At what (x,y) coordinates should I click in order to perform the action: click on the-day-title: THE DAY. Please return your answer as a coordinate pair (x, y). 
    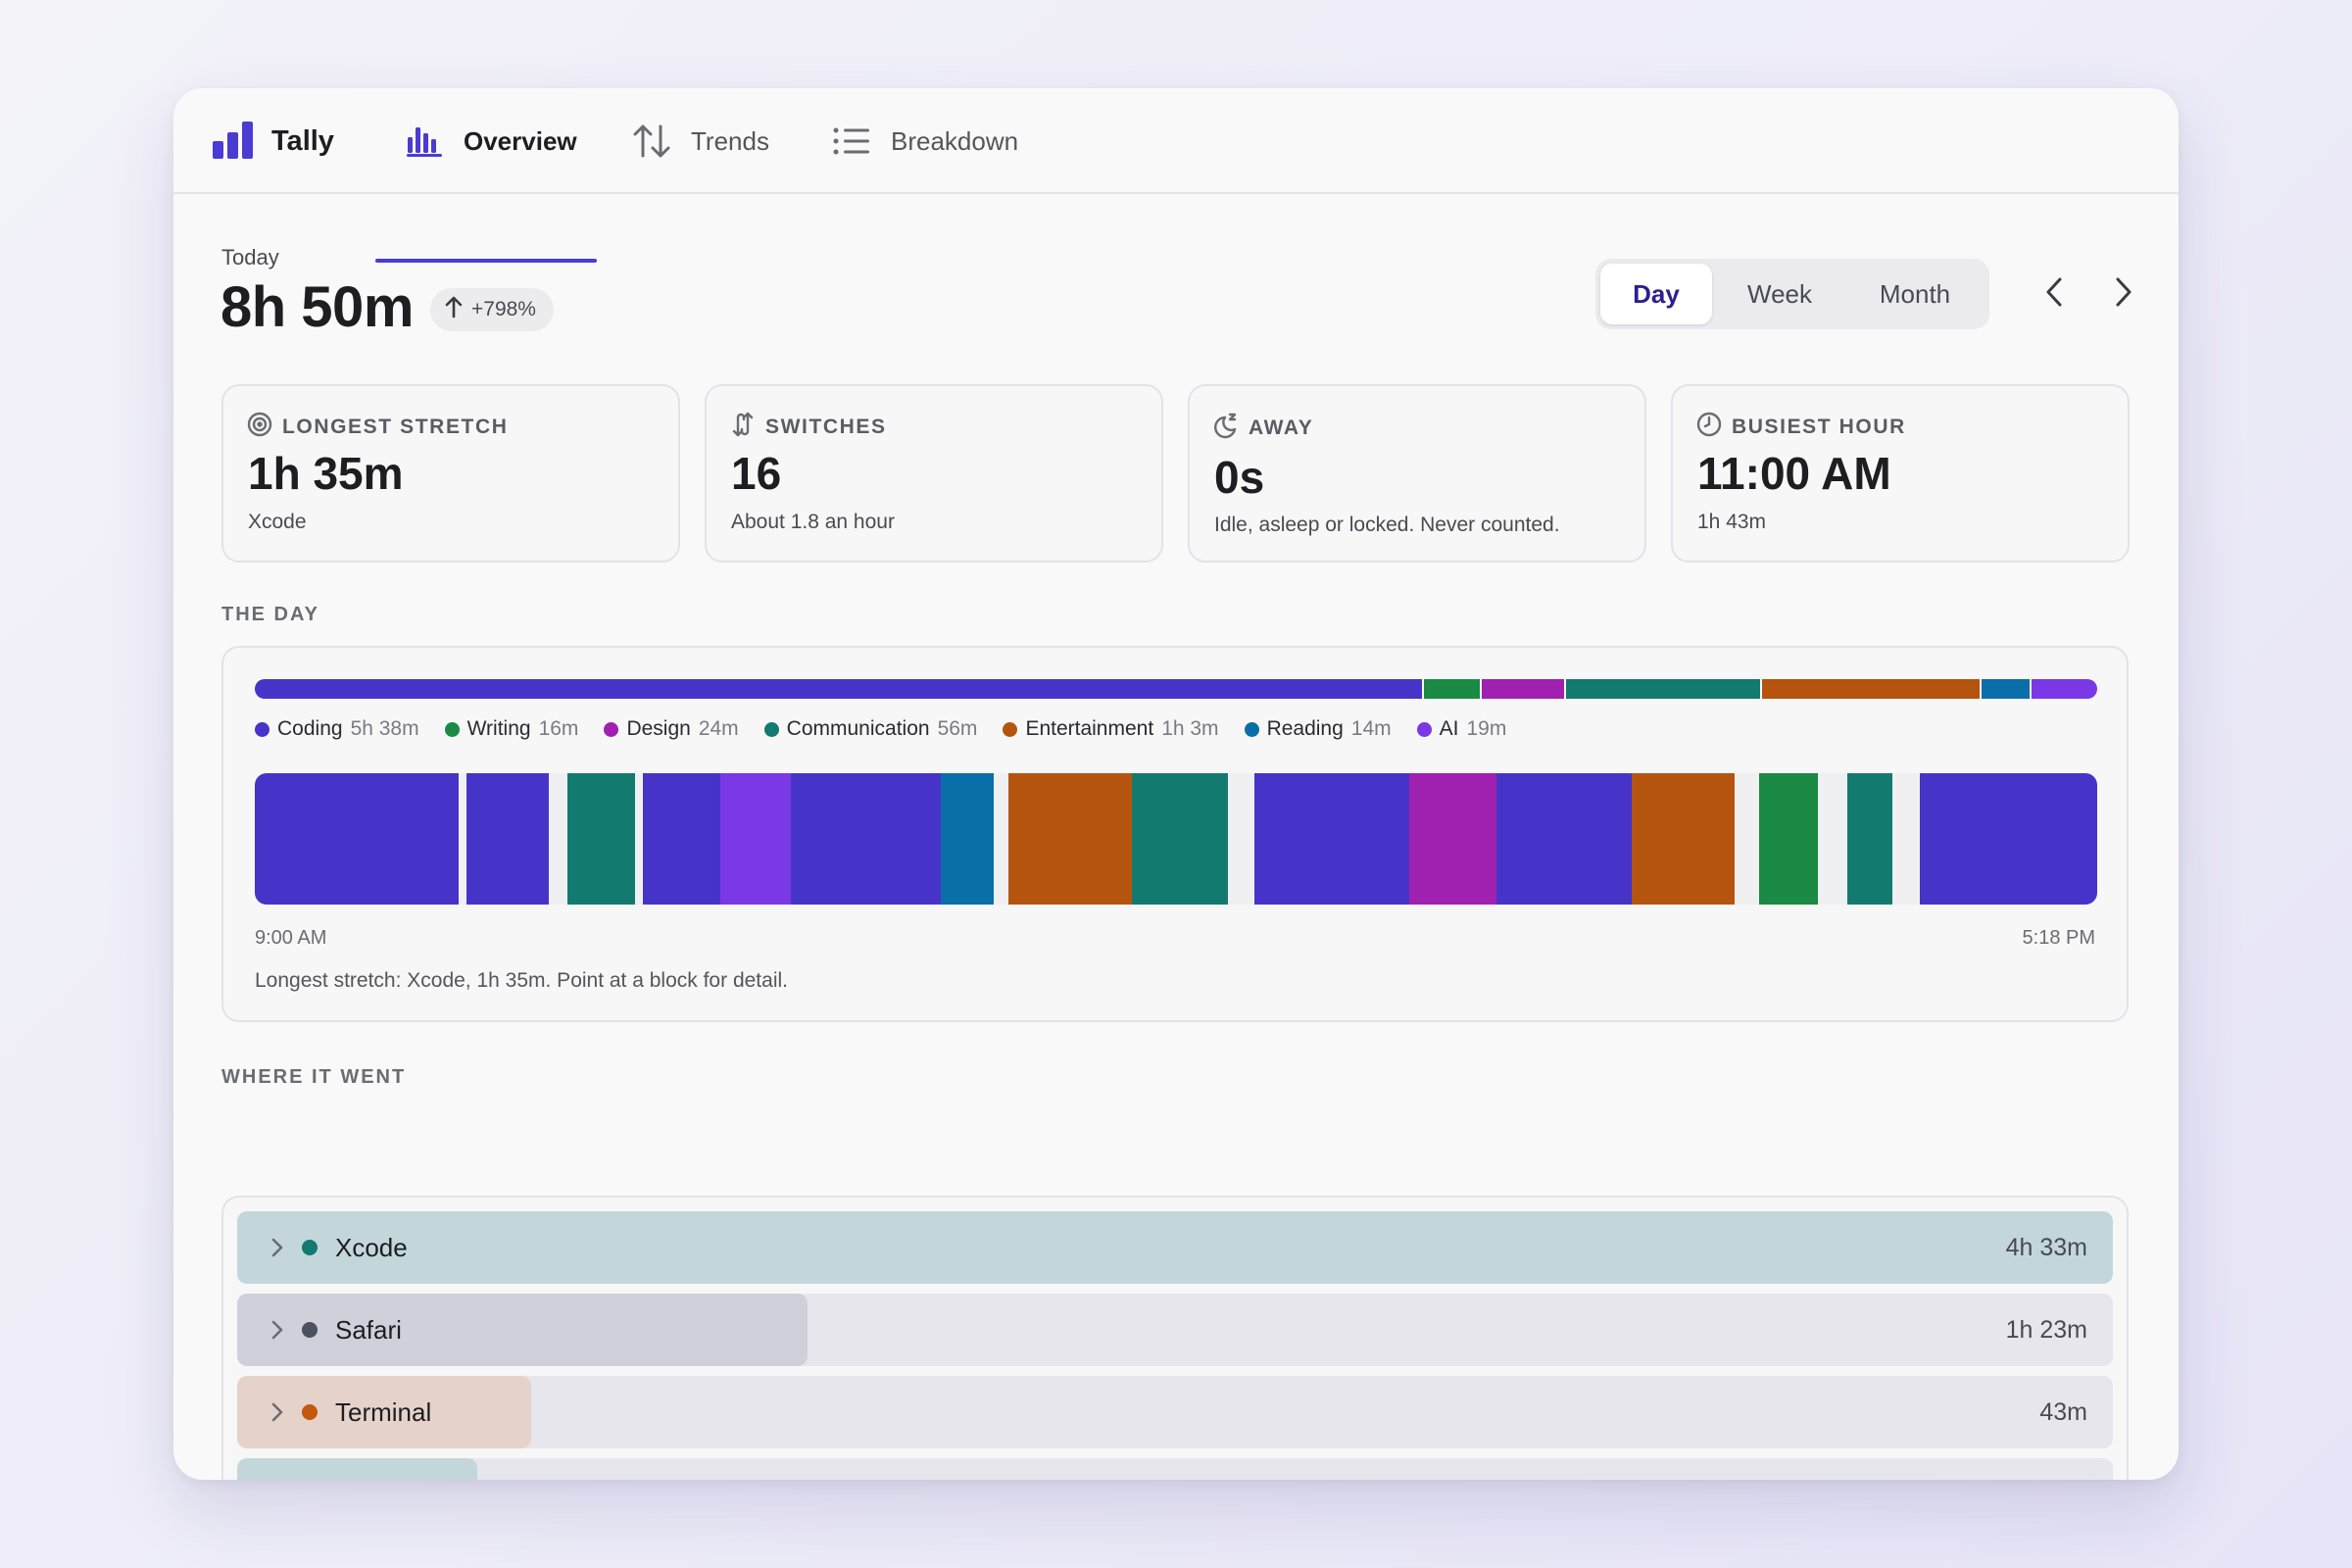
    Looking at the image, I should click on (270, 614).